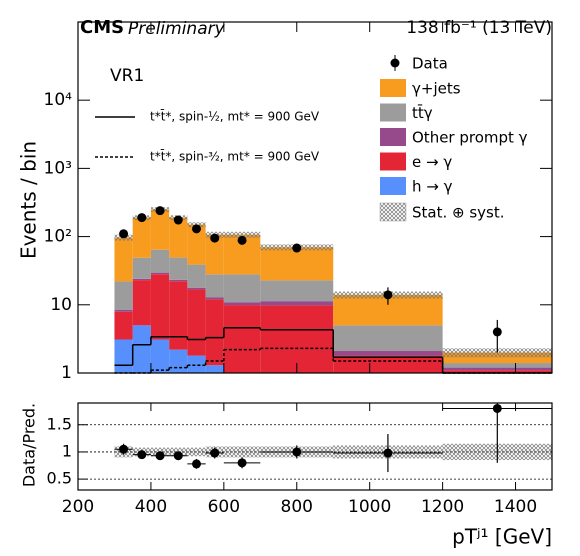 The height and width of the screenshot is (556, 580). Describe the element at coordinates (102, 27) in the screenshot. I see `experiment: CMS` at that location.